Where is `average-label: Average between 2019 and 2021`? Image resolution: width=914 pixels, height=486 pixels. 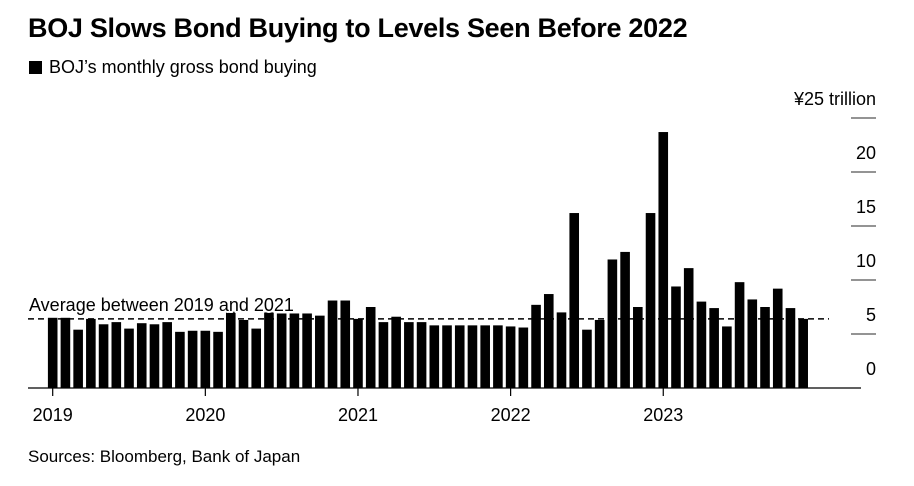 average-label: Average between 2019 and 2021 is located at coordinates (161, 305).